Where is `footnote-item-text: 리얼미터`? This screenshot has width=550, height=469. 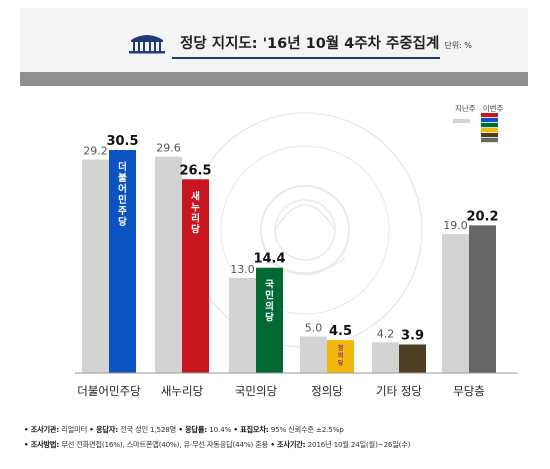
footnote-item-text: 리얼미터 is located at coordinates (74, 429).